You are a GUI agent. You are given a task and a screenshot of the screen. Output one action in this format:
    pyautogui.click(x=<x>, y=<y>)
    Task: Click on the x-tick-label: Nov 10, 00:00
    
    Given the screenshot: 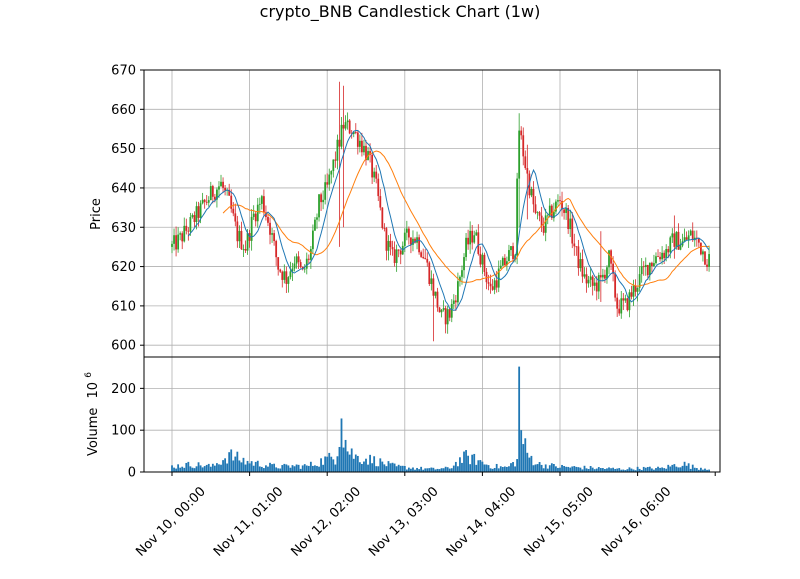 What is the action you would take?
    pyautogui.click(x=171, y=522)
    